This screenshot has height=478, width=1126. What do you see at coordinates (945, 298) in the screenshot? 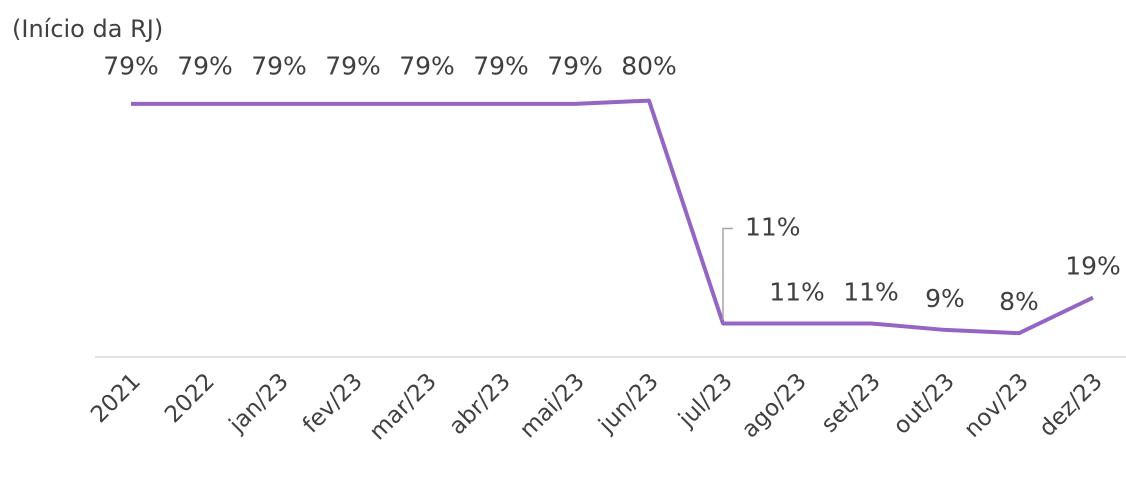
I see `data-label: 9%` at bounding box center [945, 298].